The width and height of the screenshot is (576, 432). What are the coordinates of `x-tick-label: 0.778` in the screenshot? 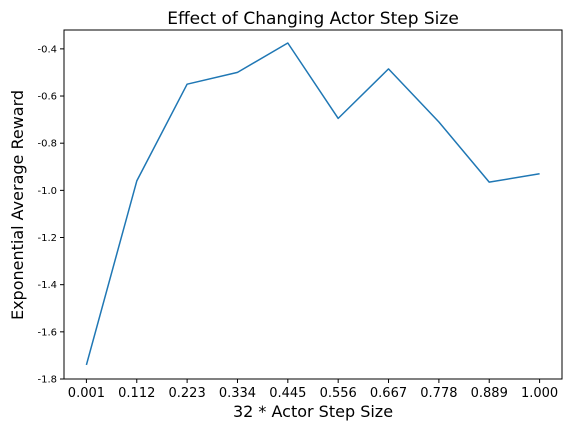 It's located at (438, 393).